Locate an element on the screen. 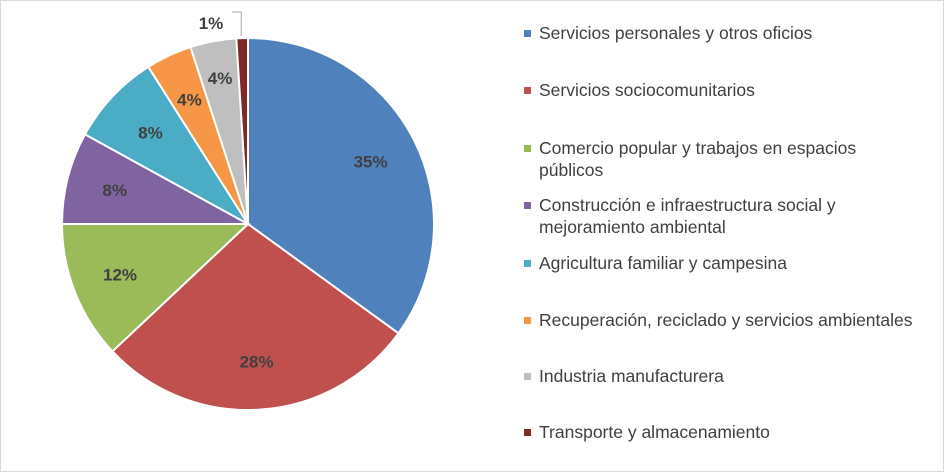 The width and height of the screenshot is (944, 472). legend-label: Servicios personales y otros oficios is located at coordinates (676, 33).